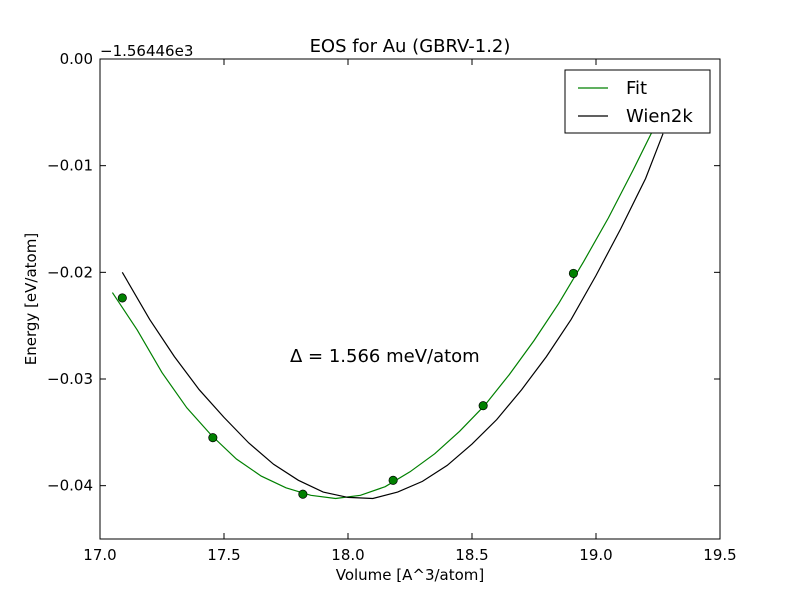 This screenshot has height=600, width=800. I want to click on y-axis-label: Energy [eV/atom], so click(31, 299).